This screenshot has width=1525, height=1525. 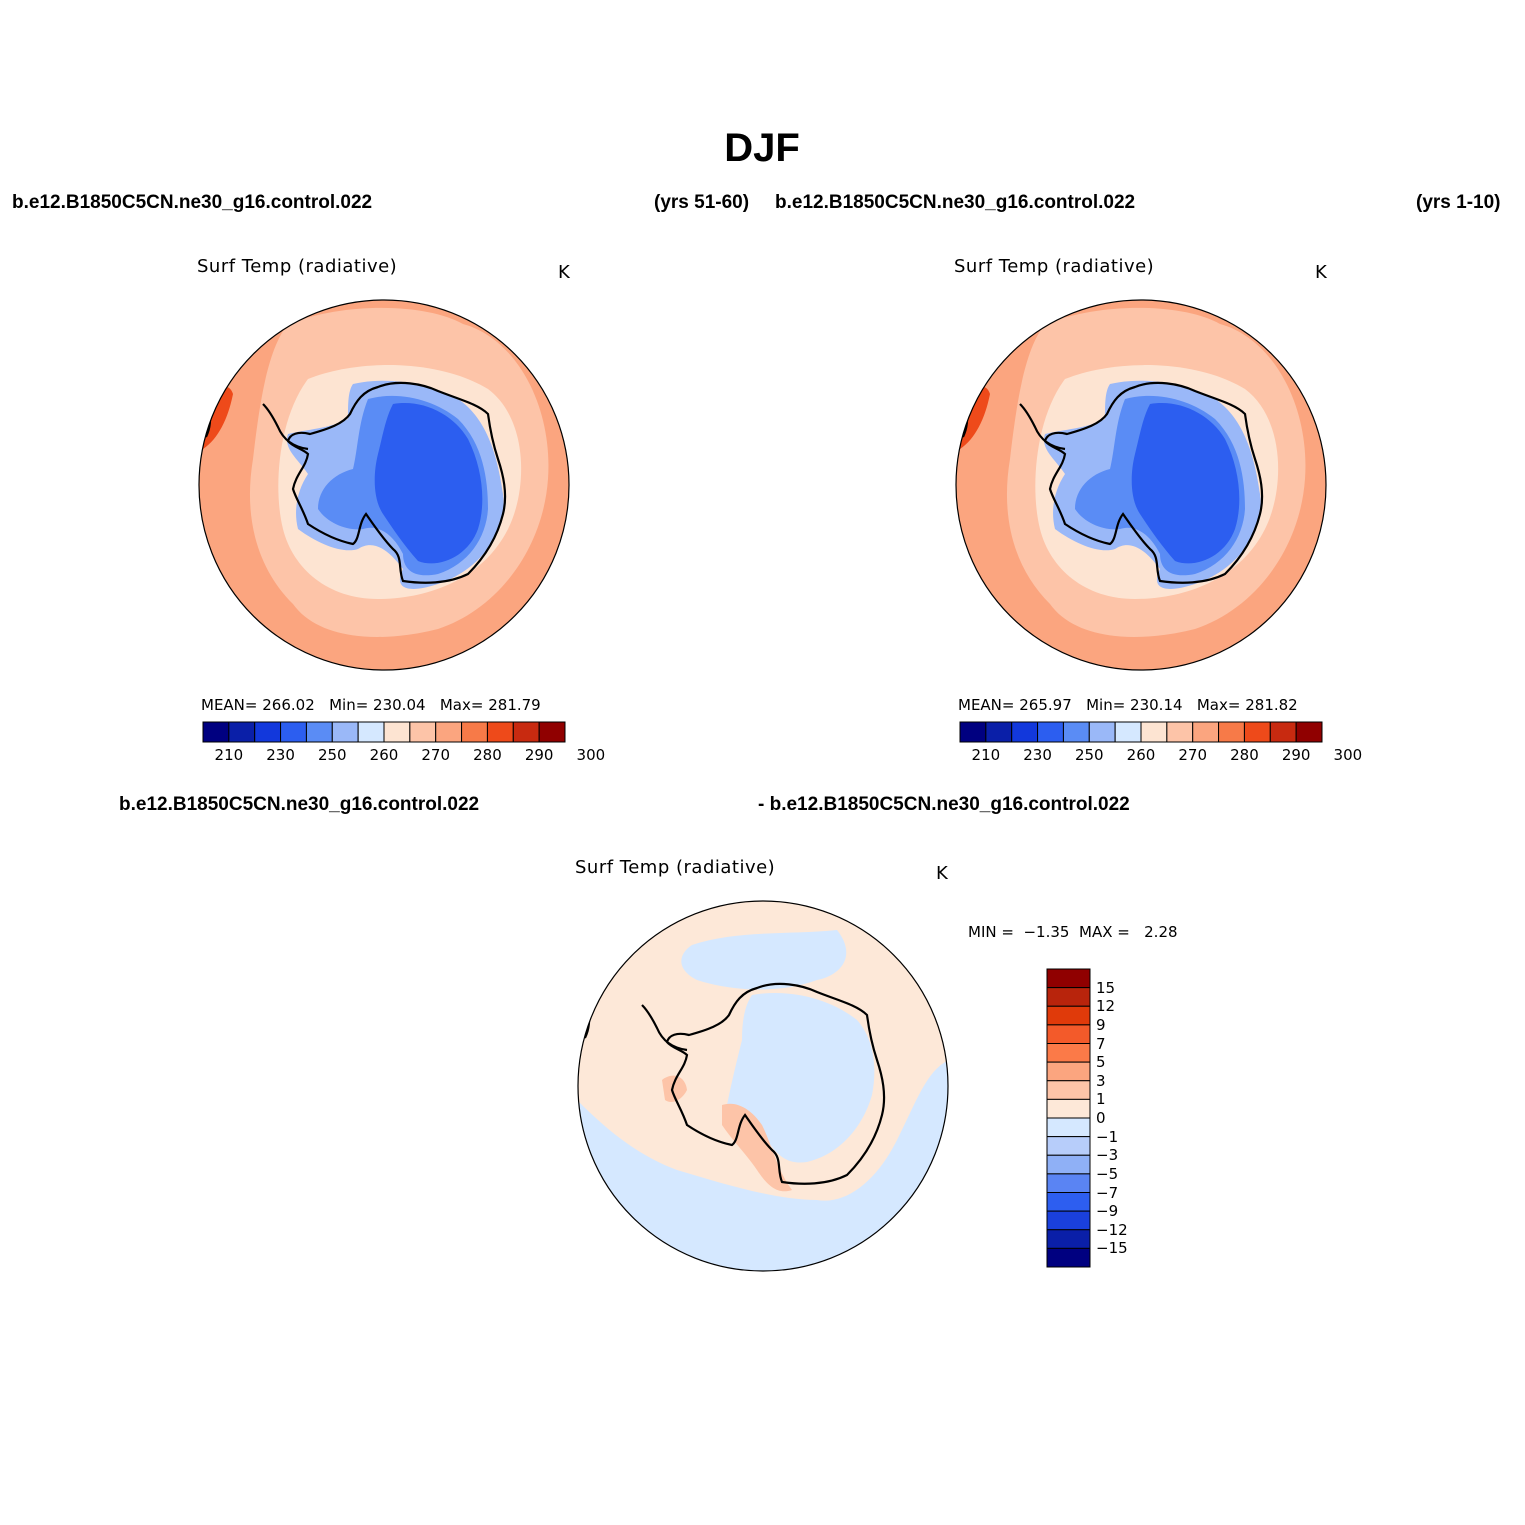 I want to click on case-name-b: - b.e12.B1850C5CN.ne30_g16.control.022, so click(x=944, y=804).